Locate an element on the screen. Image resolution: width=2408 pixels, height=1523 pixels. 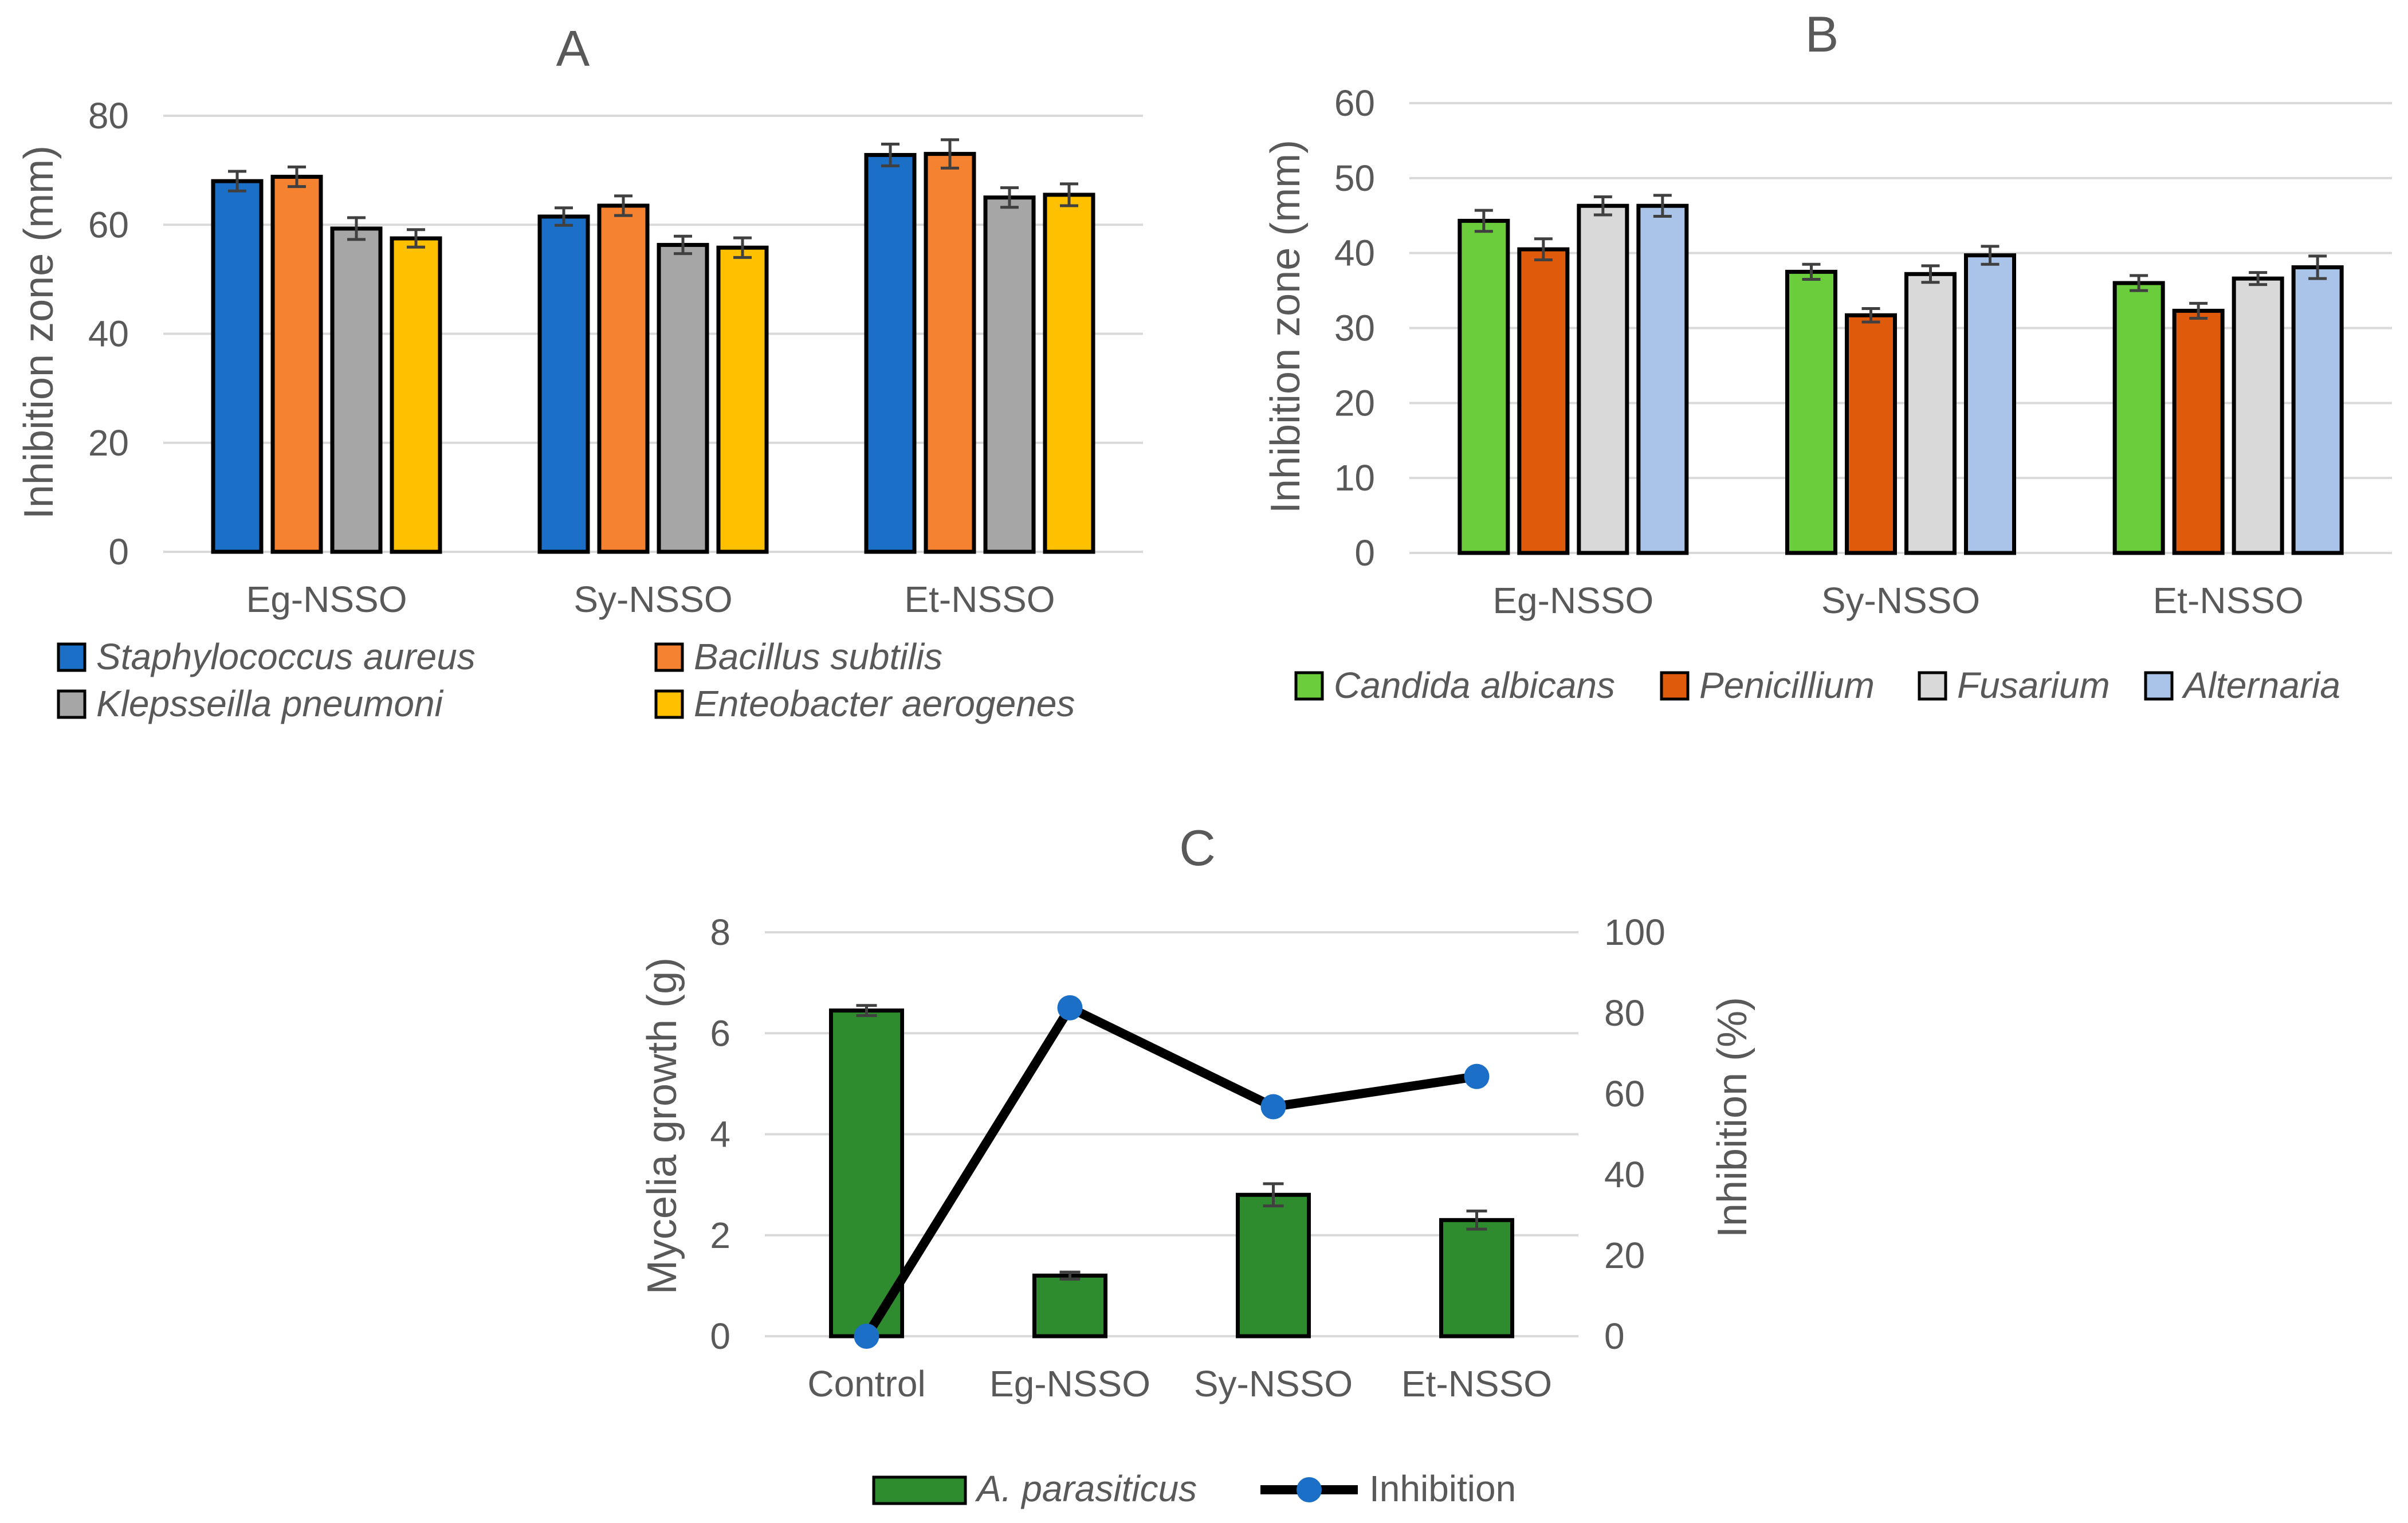
chart-a-y-tick-label: 0 is located at coordinates (118, 551).